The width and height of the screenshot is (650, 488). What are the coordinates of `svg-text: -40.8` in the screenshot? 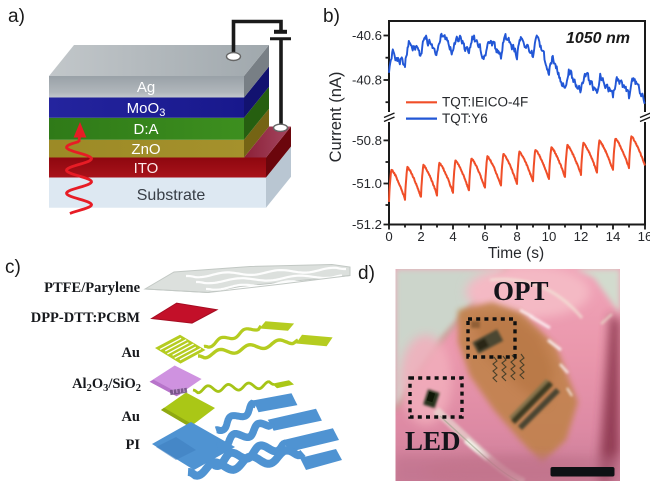 It's located at (367, 80).